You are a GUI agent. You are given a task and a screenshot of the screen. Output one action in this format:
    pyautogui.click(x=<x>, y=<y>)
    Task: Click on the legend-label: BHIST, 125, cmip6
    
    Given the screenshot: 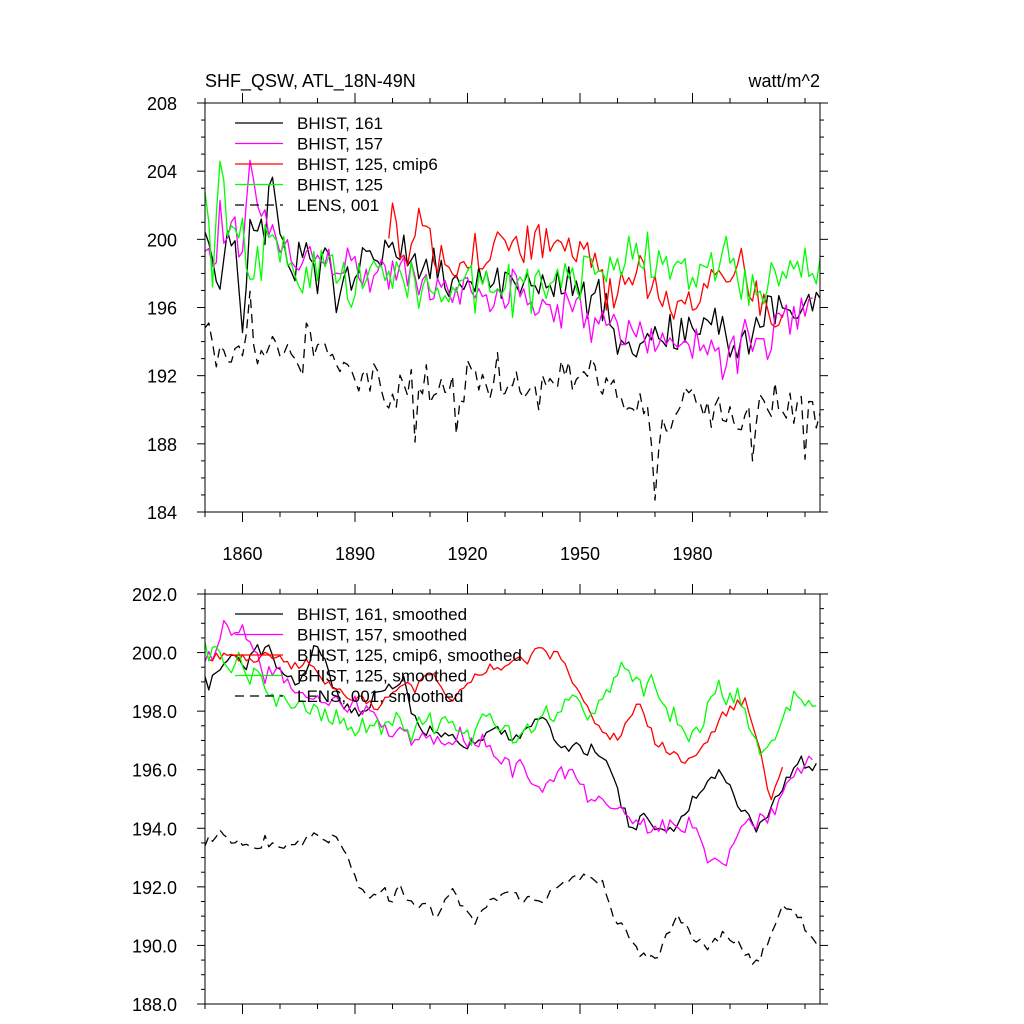 What is the action you would take?
    pyautogui.click(x=367, y=164)
    